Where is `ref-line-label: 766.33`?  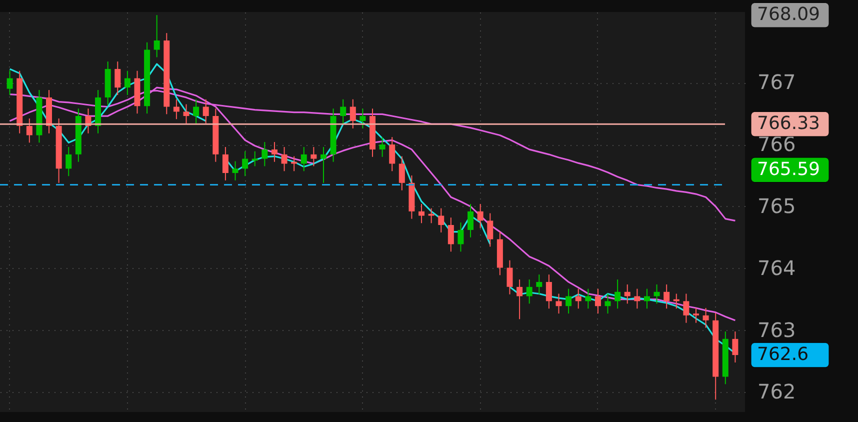 ref-line-label: 766.33 is located at coordinates (788, 123).